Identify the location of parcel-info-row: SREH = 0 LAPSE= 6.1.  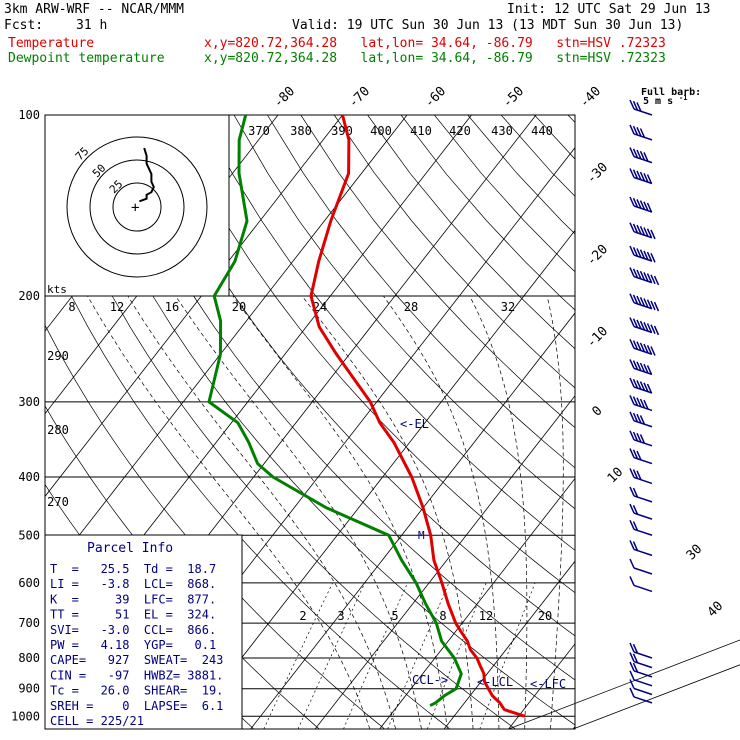
(136, 706).